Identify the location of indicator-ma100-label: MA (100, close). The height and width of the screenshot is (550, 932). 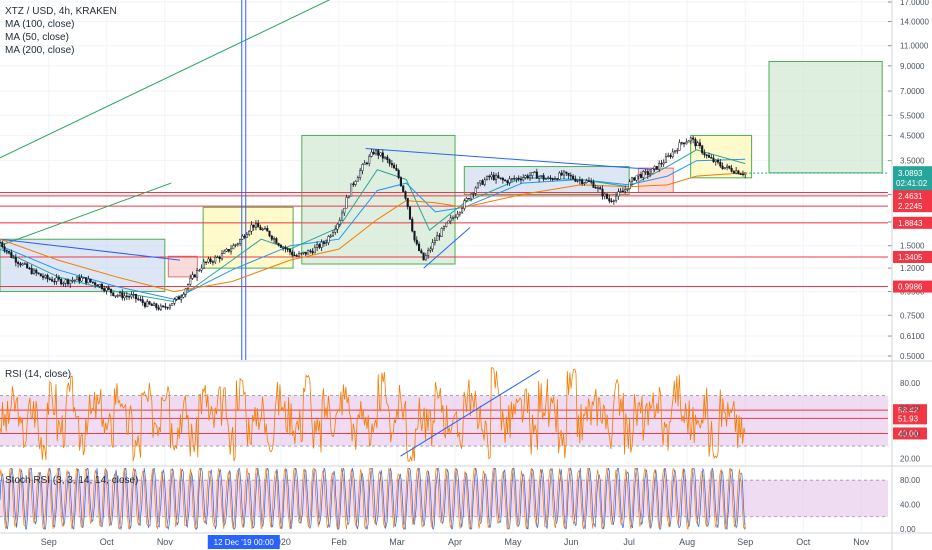
(40, 24).